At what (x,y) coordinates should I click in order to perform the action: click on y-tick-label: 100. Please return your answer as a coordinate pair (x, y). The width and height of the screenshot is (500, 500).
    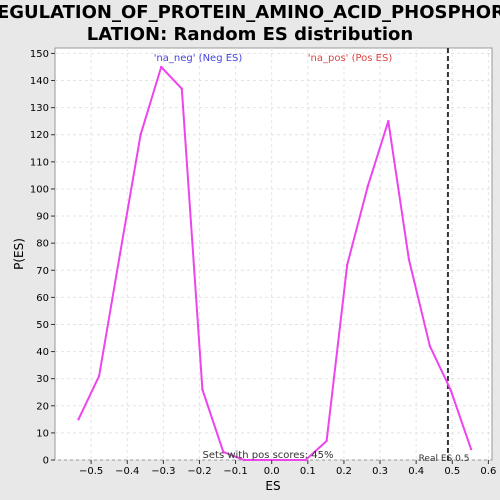
    Looking at the image, I should click on (39, 189).